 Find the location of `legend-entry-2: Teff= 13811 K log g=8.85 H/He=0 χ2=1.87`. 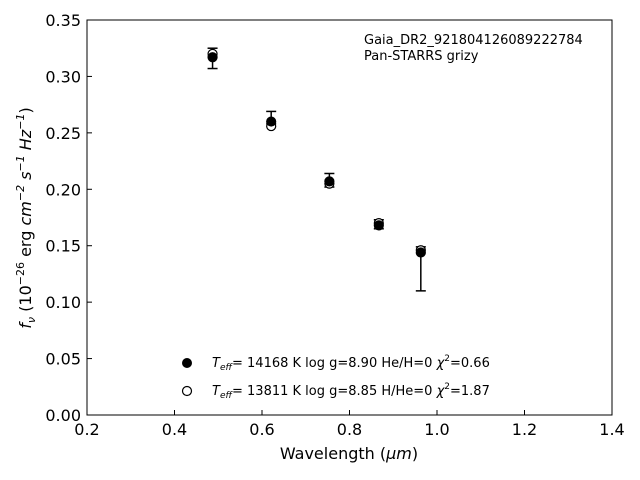

legend-entry-2: Teff= 13811 K log g=8.85 H/He=0 χ2=1.87 is located at coordinates (351, 391).